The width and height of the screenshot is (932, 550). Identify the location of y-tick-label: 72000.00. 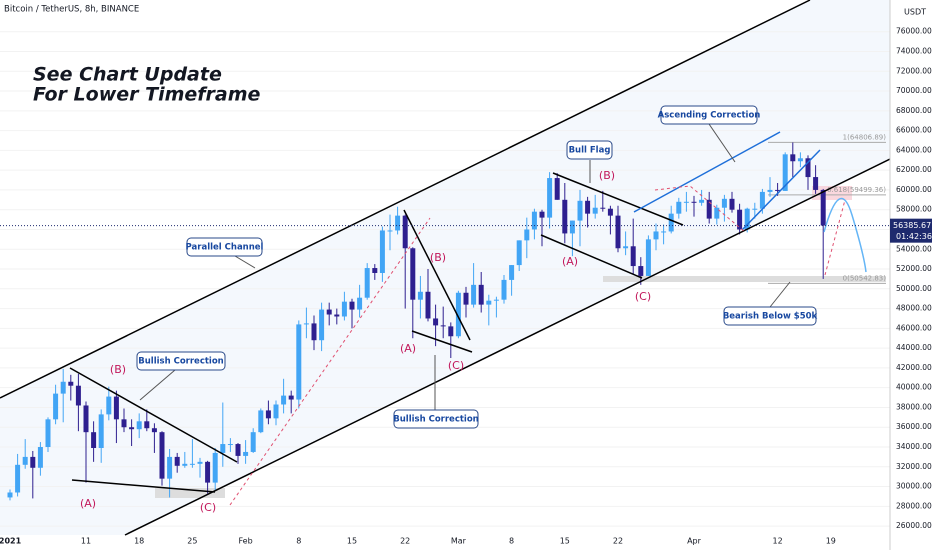
(914, 70).